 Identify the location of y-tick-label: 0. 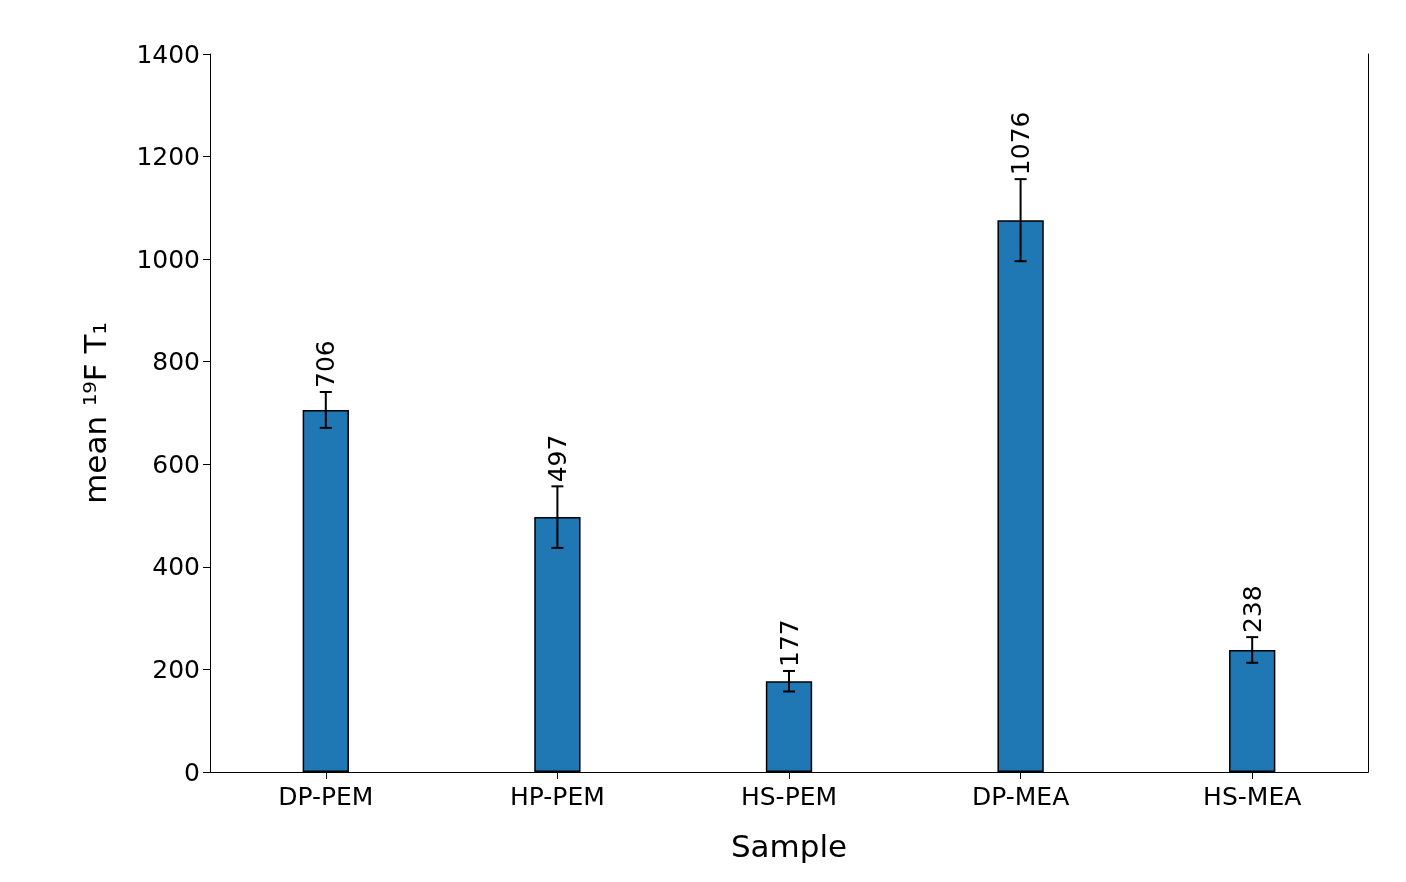
(192, 772).